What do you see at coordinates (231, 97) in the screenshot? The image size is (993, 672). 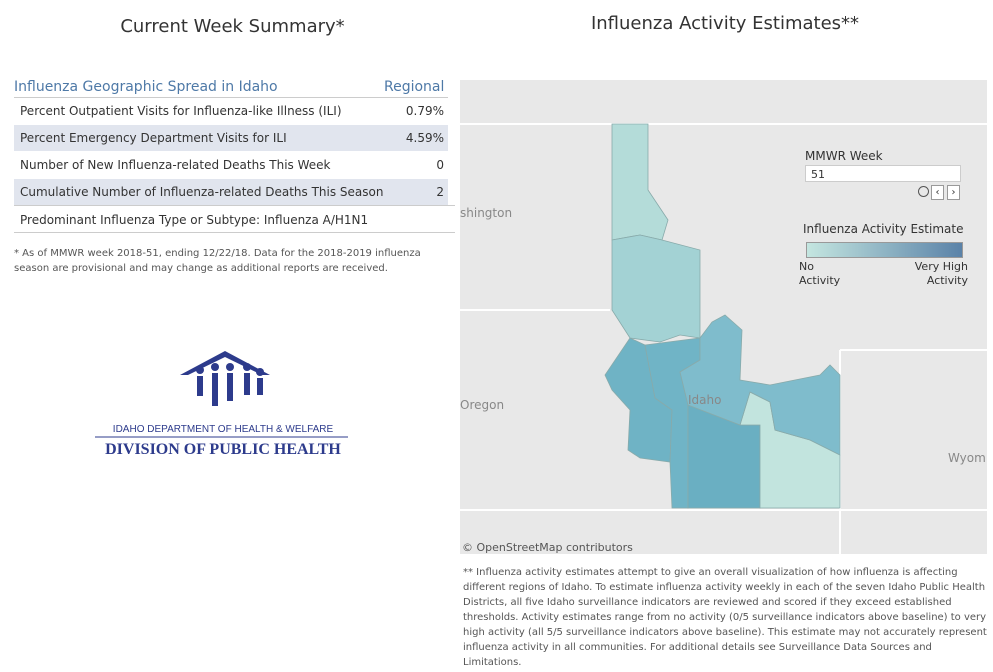 I see `divider` at bounding box center [231, 97].